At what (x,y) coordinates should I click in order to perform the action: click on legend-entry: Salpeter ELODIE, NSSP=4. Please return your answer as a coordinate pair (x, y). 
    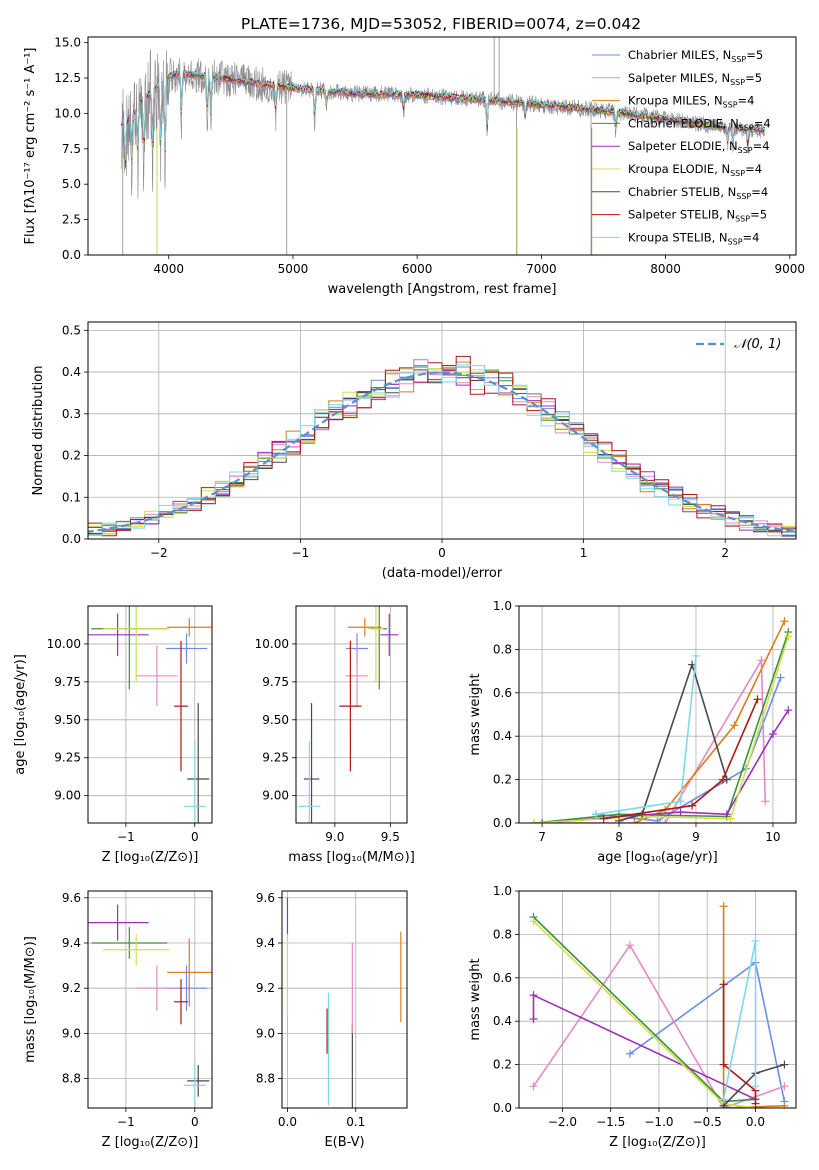
    Looking at the image, I should click on (699, 147).